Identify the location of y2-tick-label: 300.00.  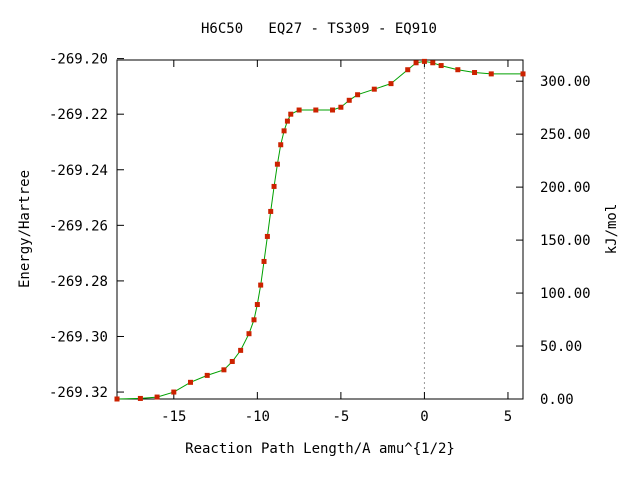
(565, 82).